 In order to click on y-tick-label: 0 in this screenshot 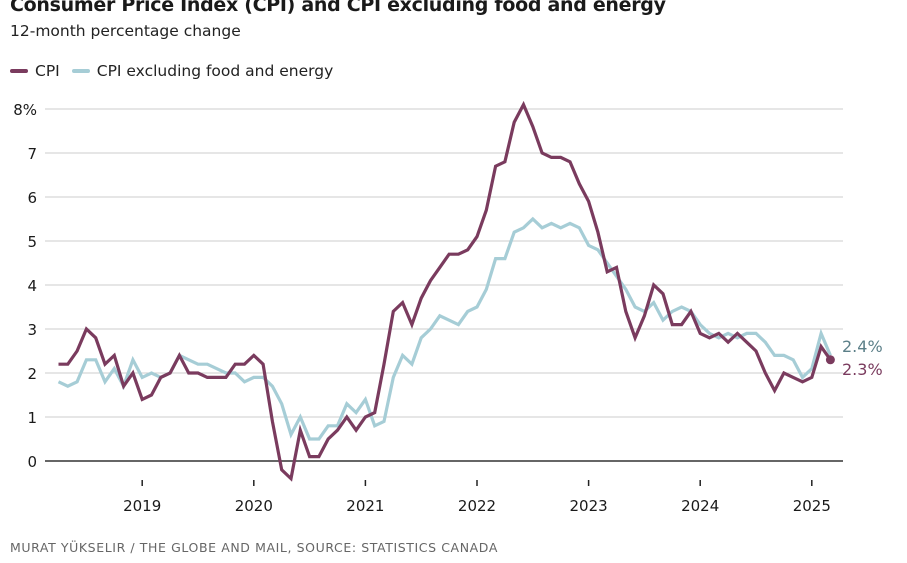, I will do `click(32, 462)`.